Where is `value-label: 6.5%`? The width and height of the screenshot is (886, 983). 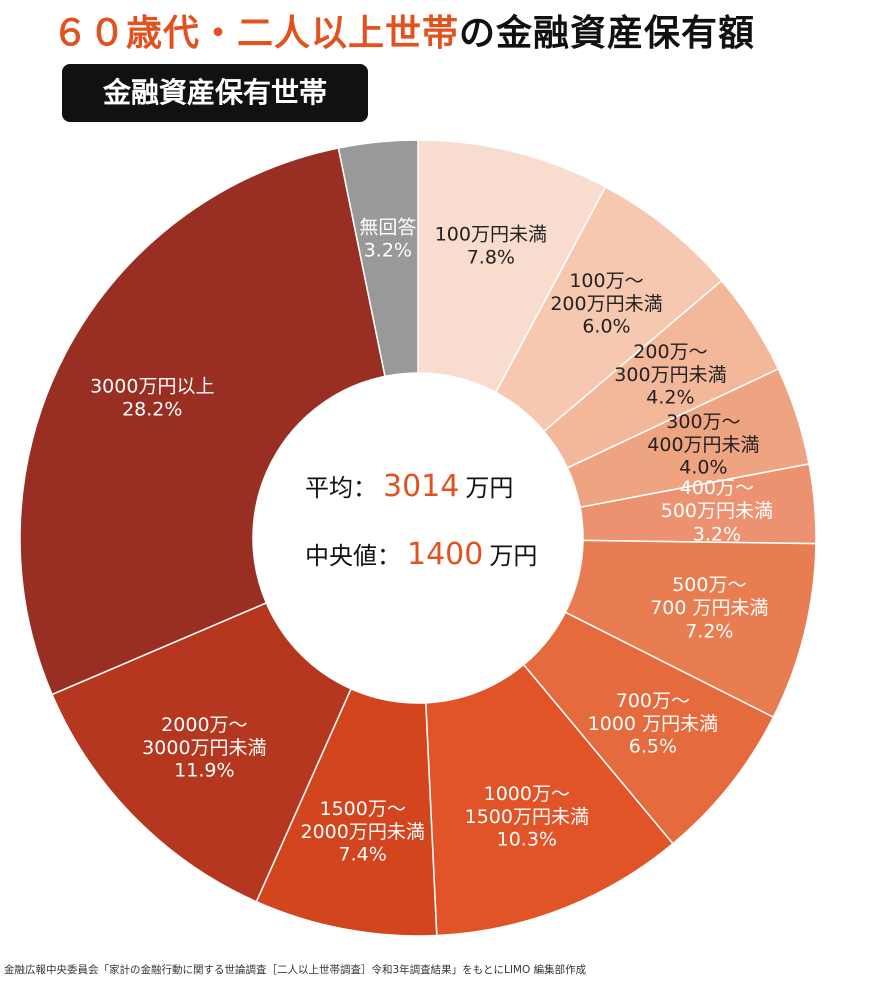 value-label: 6.5% is located at coordinates (653, 746).